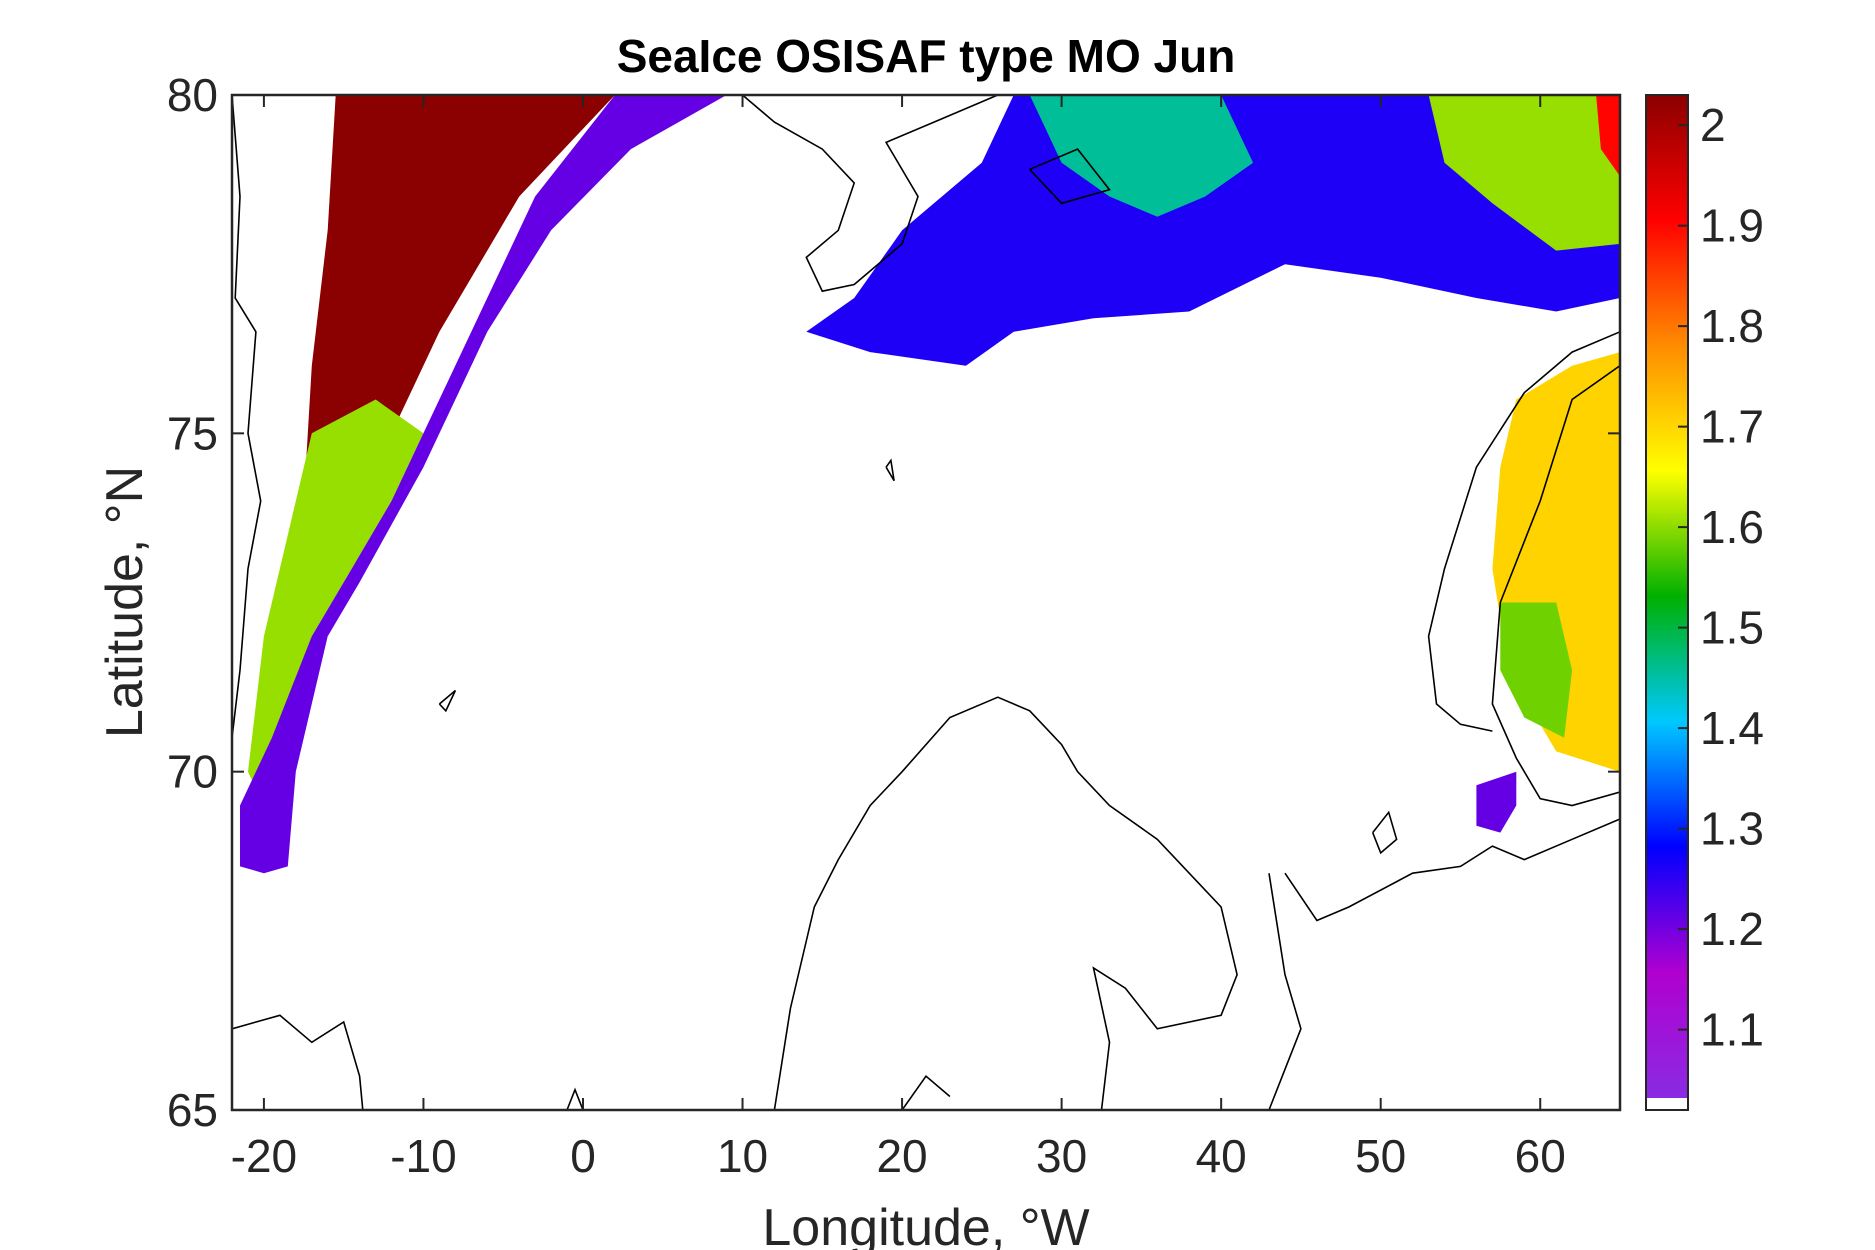 The image size is (1875, 1250). What do you see at coordinates (1732, 427) in the screenshot?
I see `colorbar-tick-label: 1.7` at bounding box center [1732, 427].